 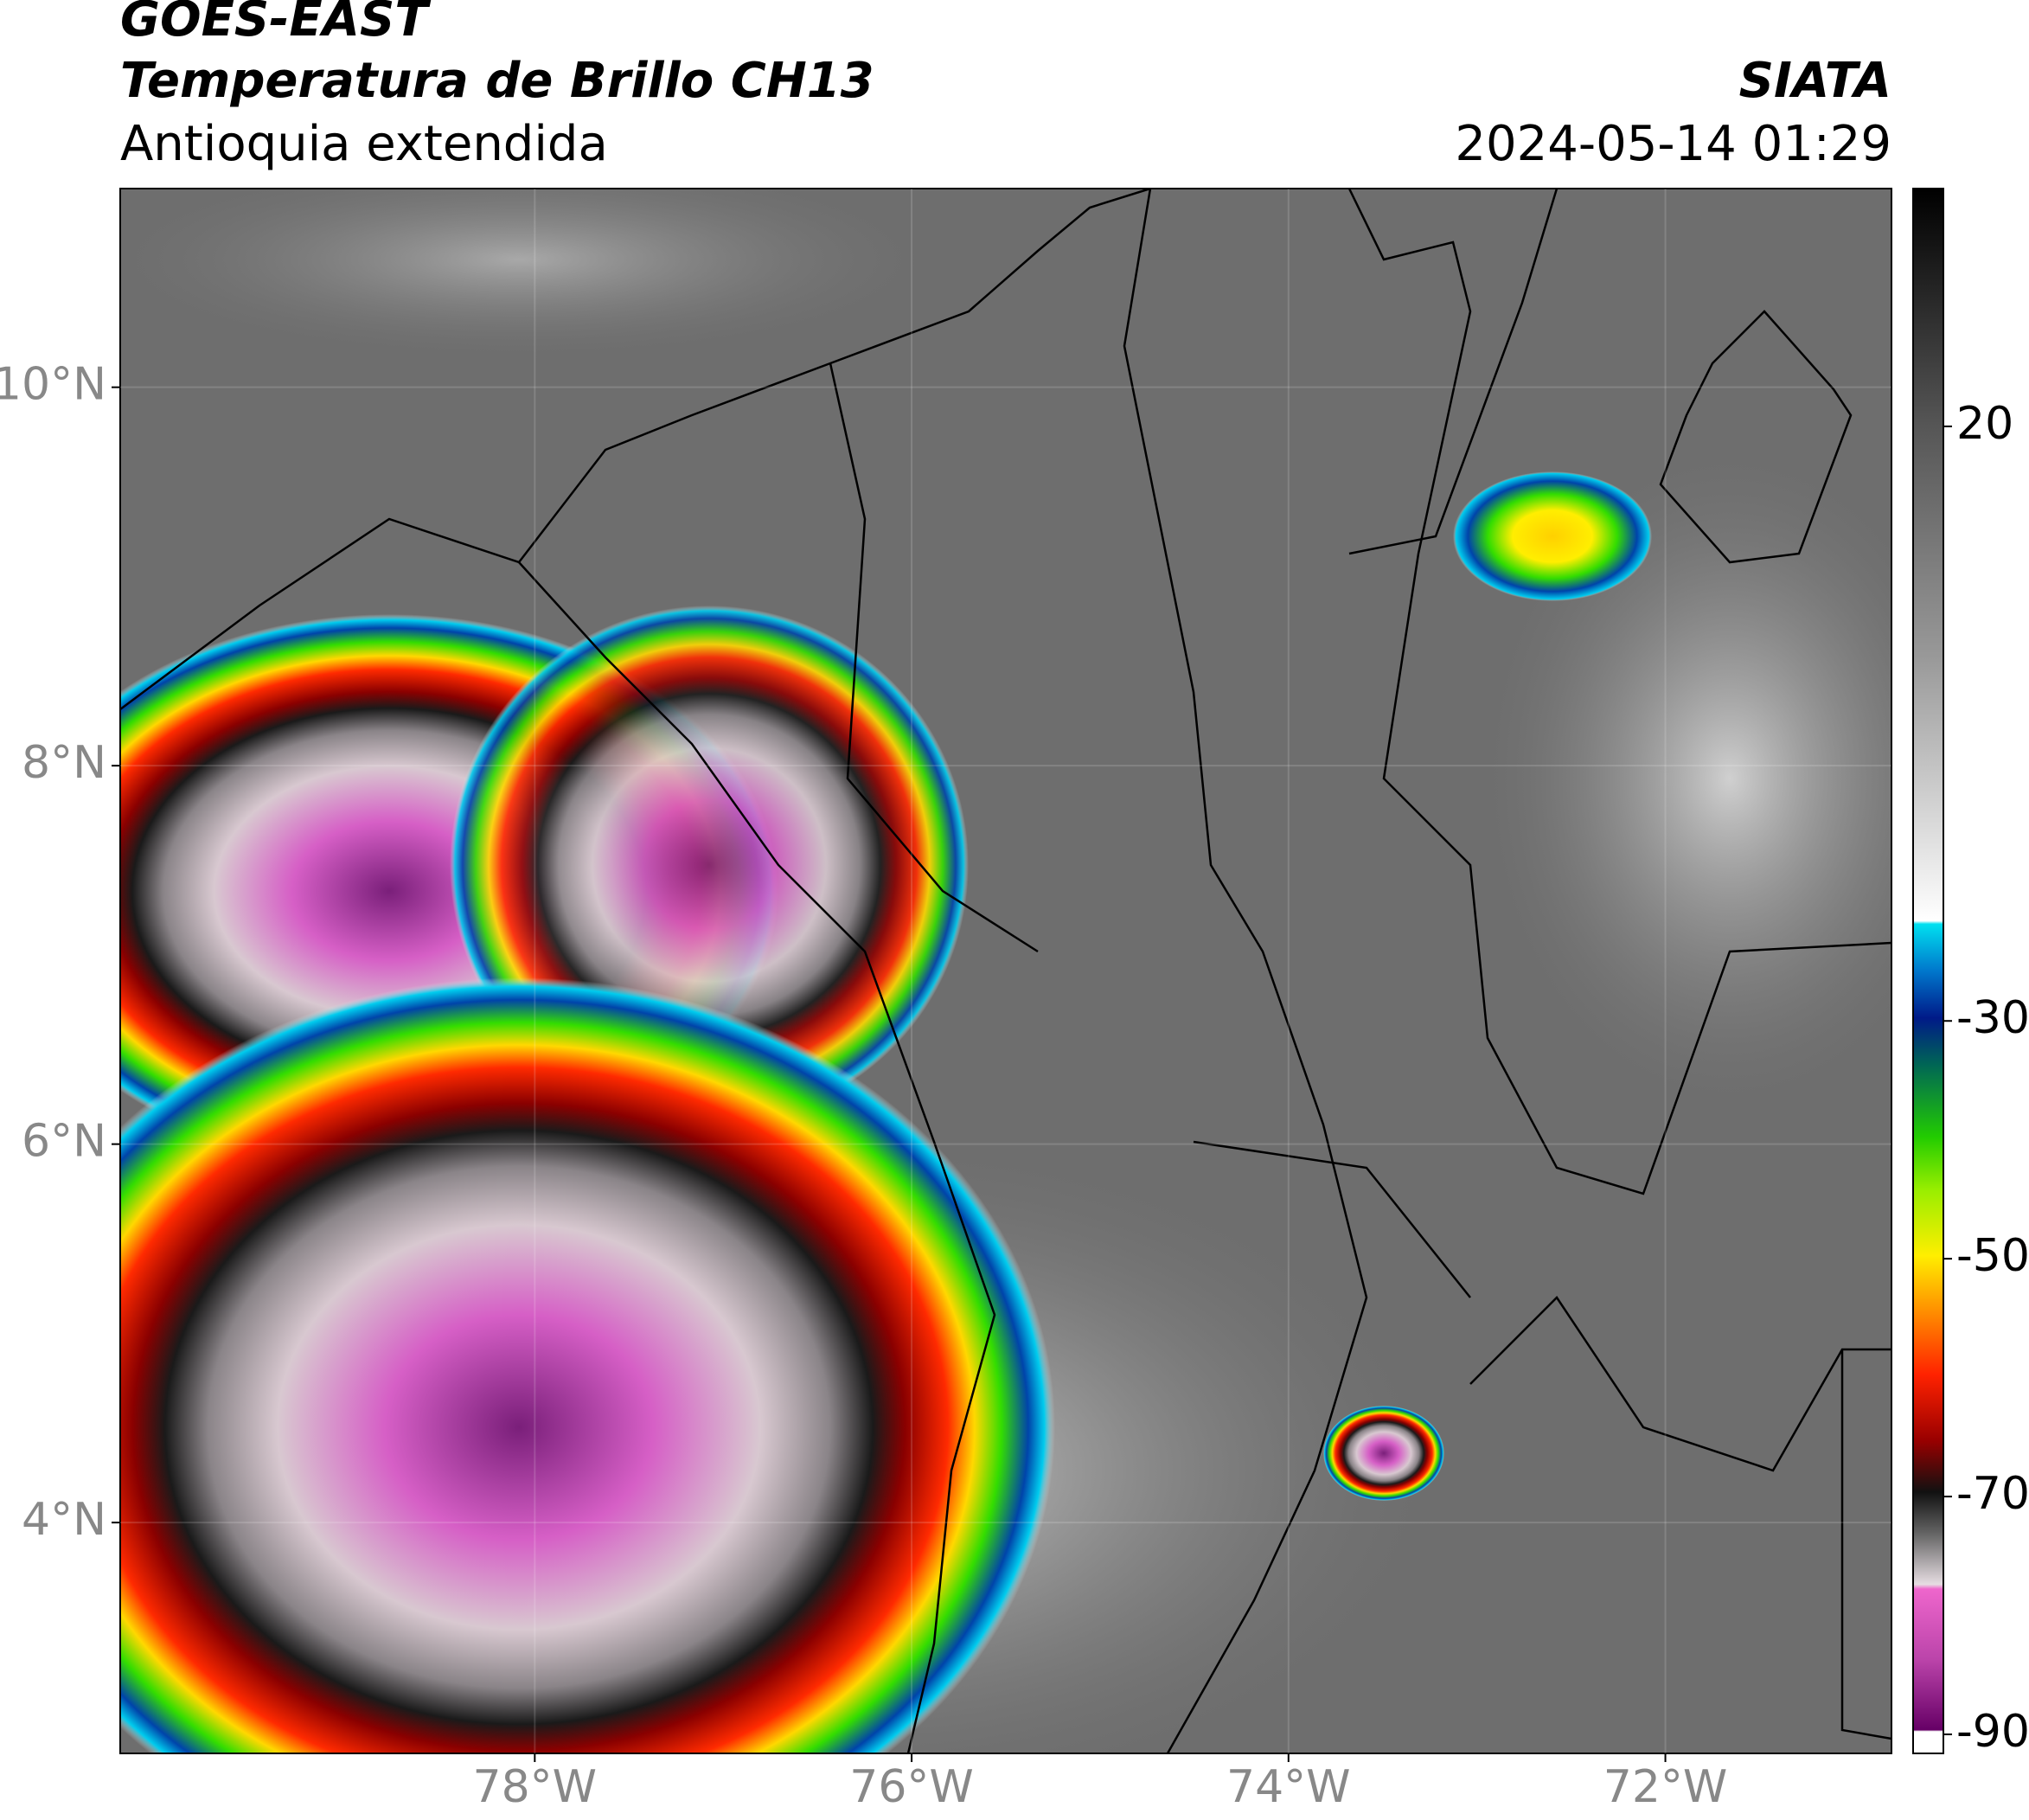 What do you see at coordinates (64, 763) in the screenshot?
I see `y-tick-label: 8°N` at bounding box center [64, 763].